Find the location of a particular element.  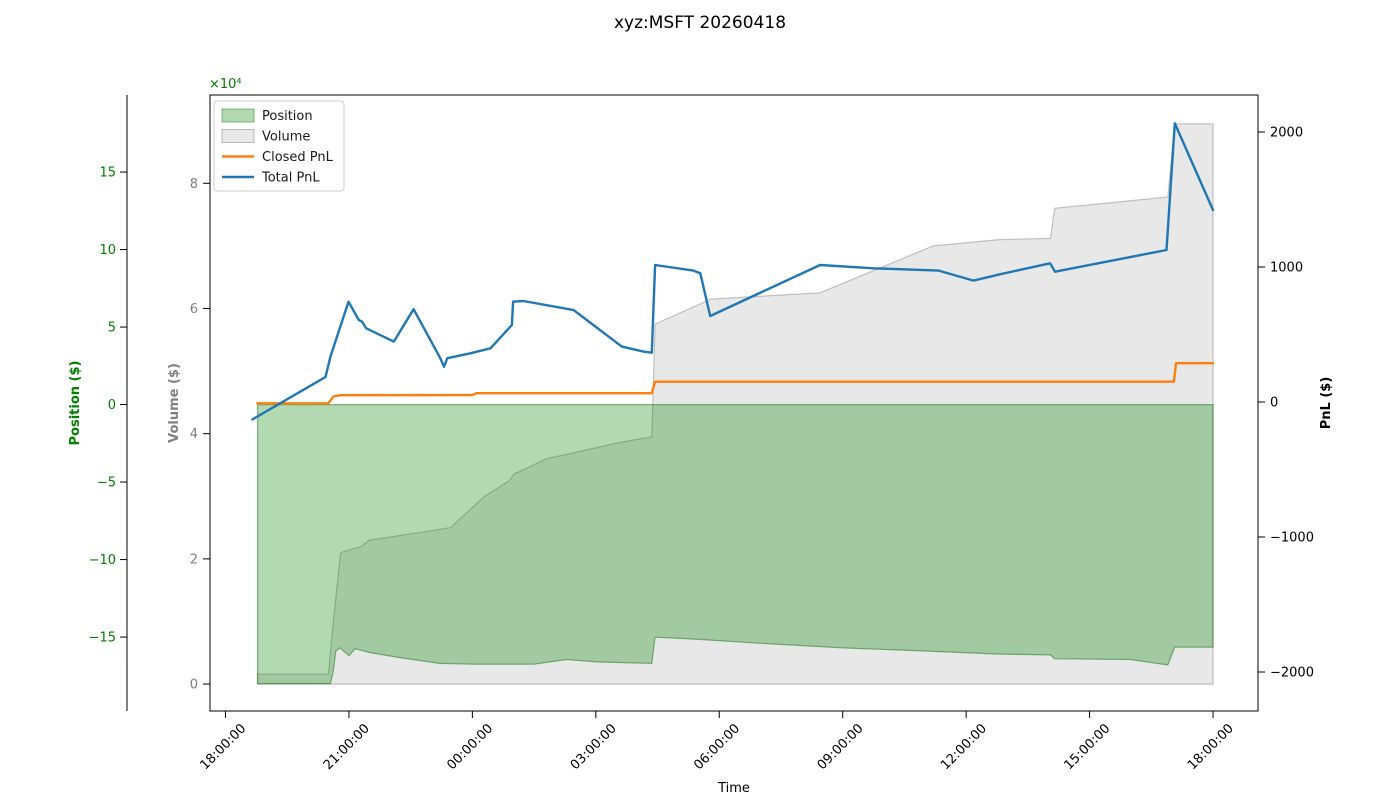

x-axis-label: Time is located at coordinates (733, 788).